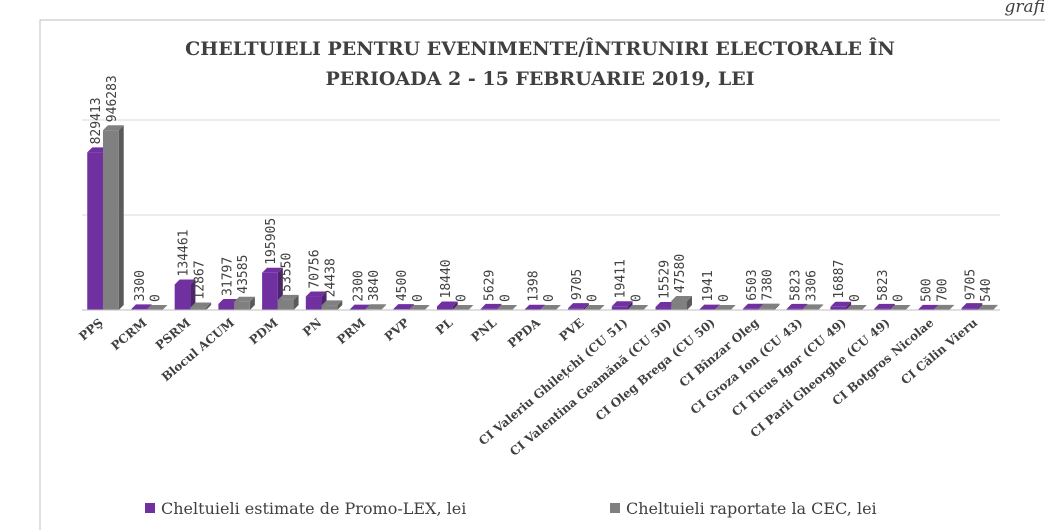 The height and width of the screenshot is (530, 1045). I want to click on value-label: 12867, so click(199, 279).